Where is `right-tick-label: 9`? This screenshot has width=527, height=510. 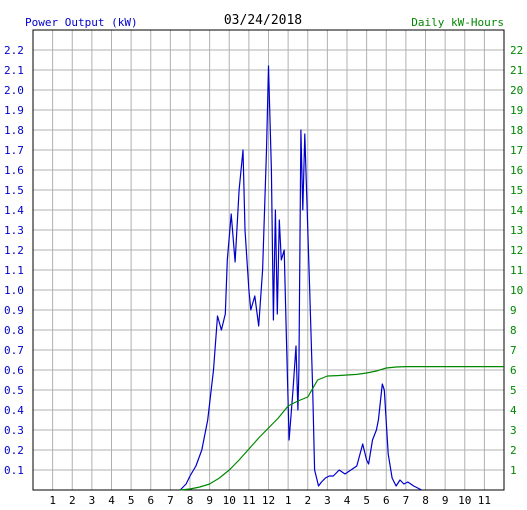 right-tick-label: 9 is located at coordinates (513, 310).